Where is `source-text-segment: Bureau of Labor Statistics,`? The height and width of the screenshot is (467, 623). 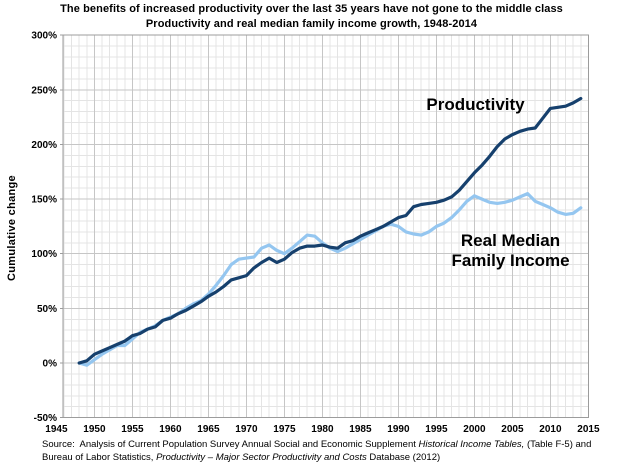 source-text-segment: Bureau of Labor Statistics, is located at coordinates (99, 457).